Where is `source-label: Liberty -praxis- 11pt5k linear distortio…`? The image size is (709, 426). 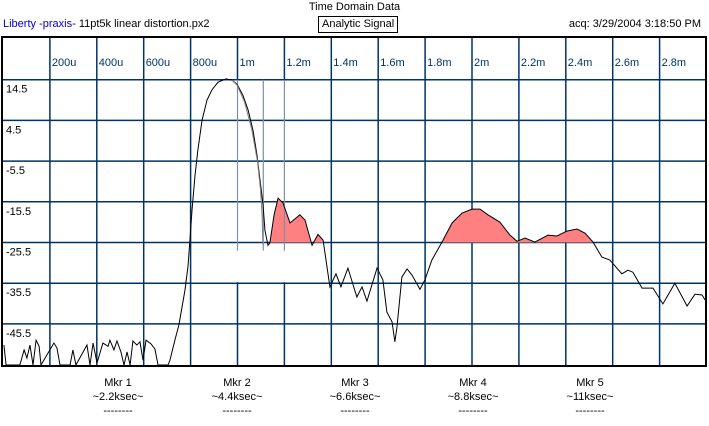 source-label: Liberty -praxis- 11pt5k linear distortio… is located at coordinates (106, 24).